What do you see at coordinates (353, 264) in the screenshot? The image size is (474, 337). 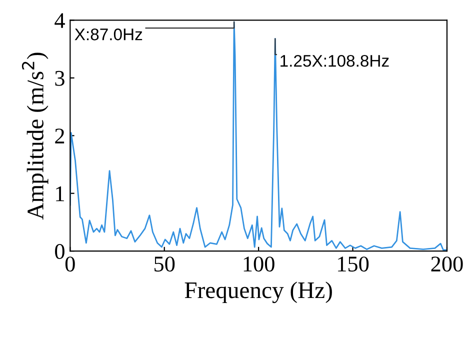 I see `x-tick-label: 150` at bounding box center [353, 264].